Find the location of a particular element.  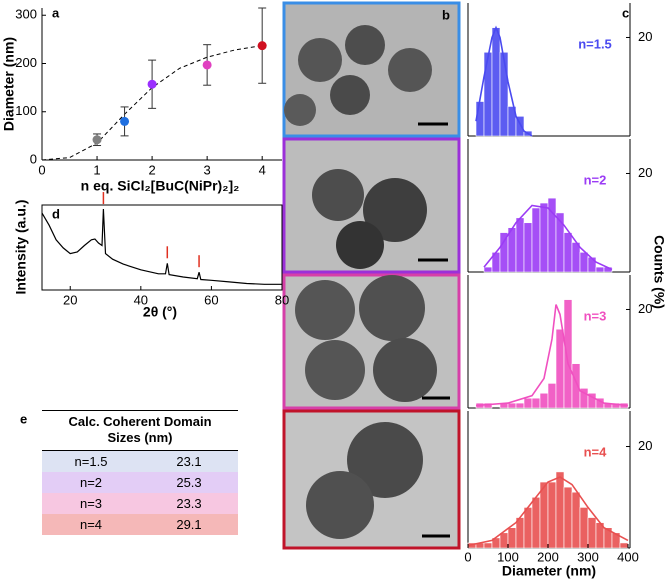

x-tick-label: 4 is located at coordinates (262, 169).